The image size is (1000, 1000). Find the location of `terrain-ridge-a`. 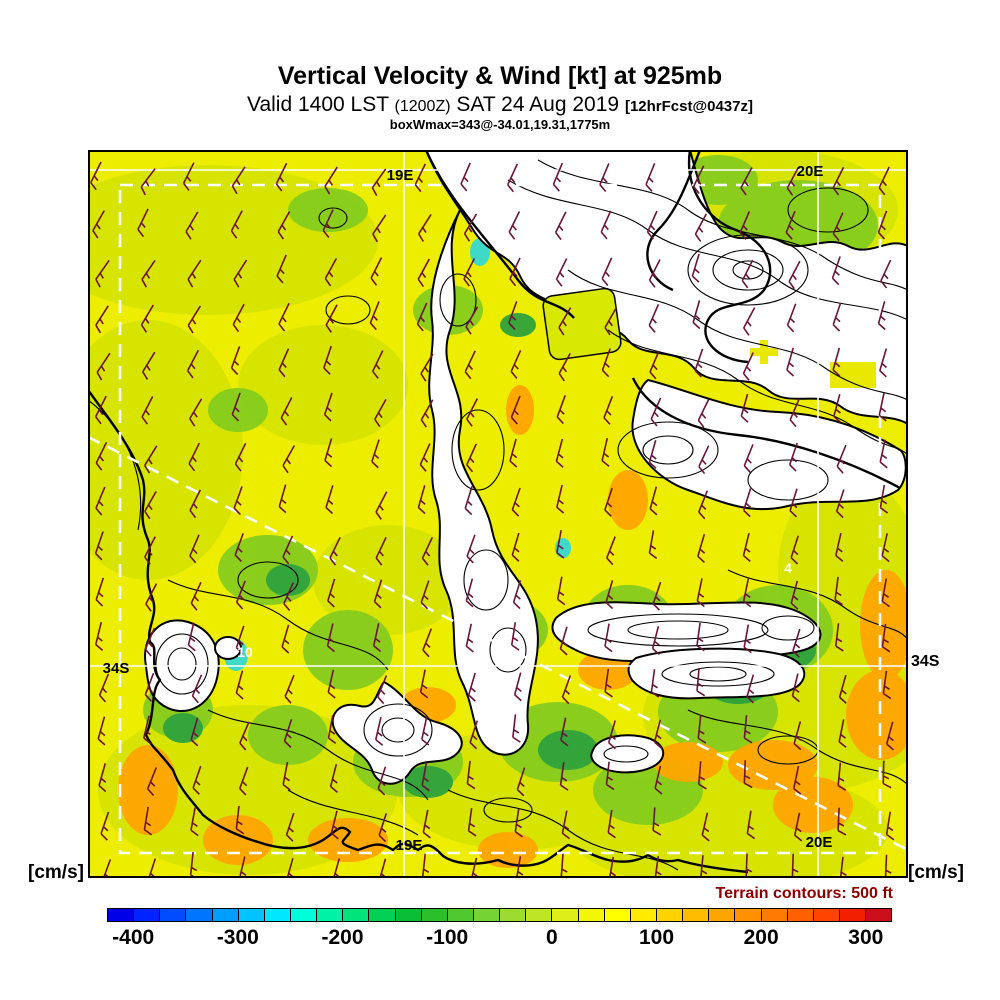

terrain-ridge-a is located at coordinates (686, 632).